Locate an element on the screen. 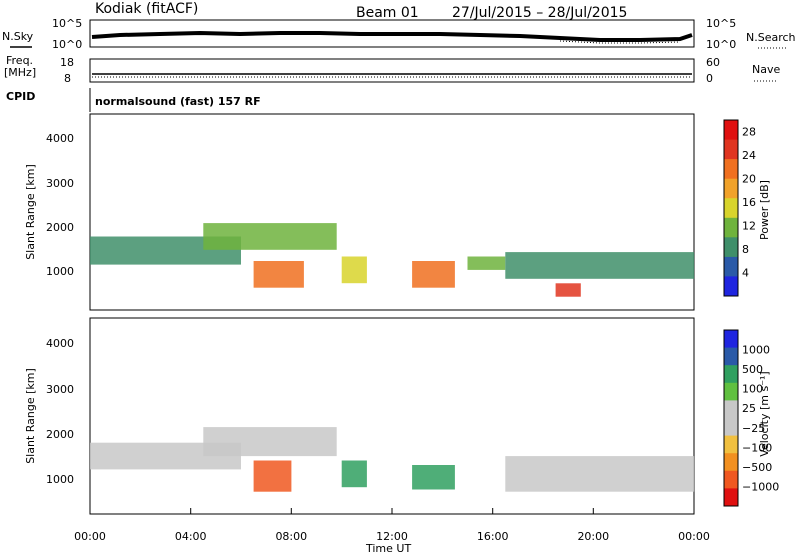 The height and width of the screenshot is (558, 800). velocity-colorbar-tick: 25 is located at coordinates (749, 408).